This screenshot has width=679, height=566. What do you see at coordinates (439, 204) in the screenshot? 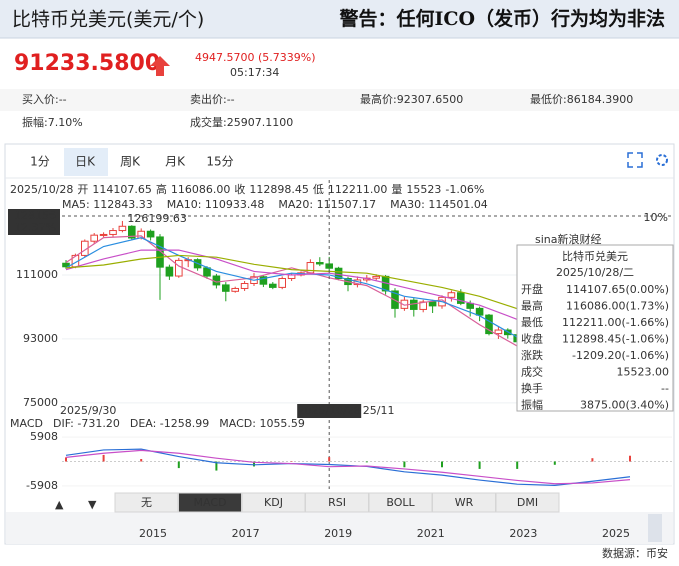
I see `legend-entry: MA30: 114501.04` at bounding box center [439, 204].